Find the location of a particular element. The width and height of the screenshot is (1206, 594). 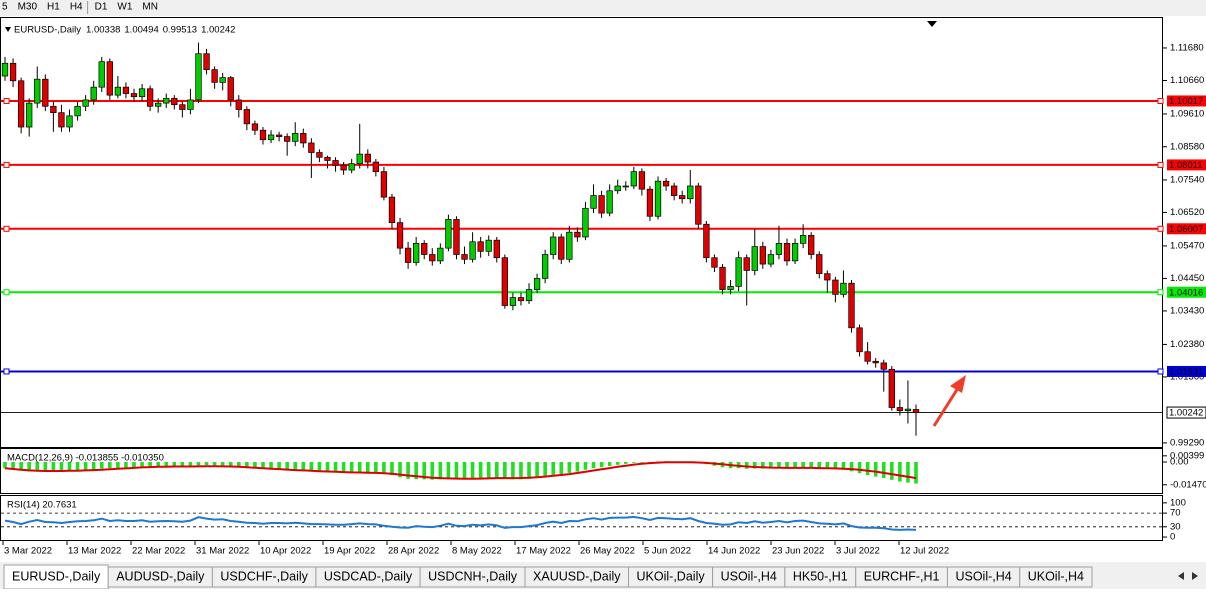

tab-label: USDCAD-,Daily is located at coordinates (368, 576).